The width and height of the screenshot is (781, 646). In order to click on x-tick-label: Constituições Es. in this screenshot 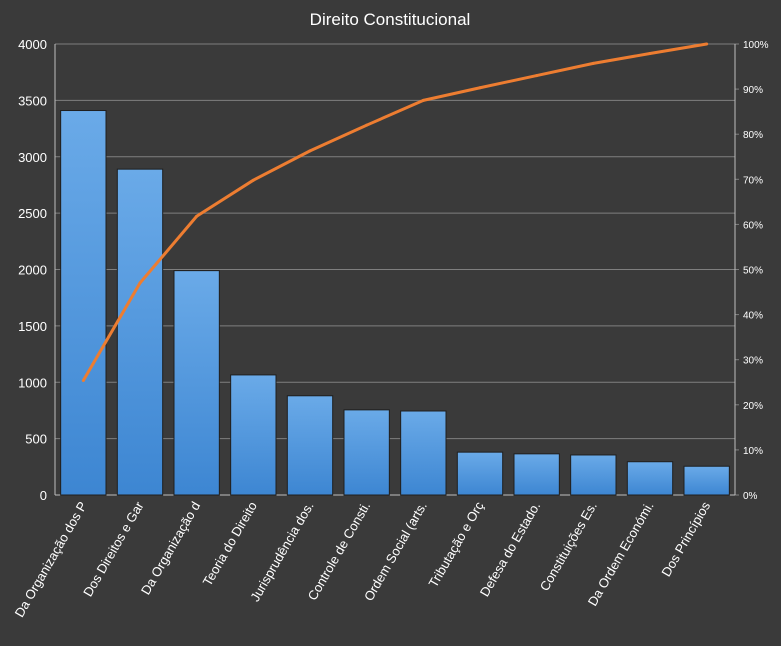, I will do `click(568, 546)`.